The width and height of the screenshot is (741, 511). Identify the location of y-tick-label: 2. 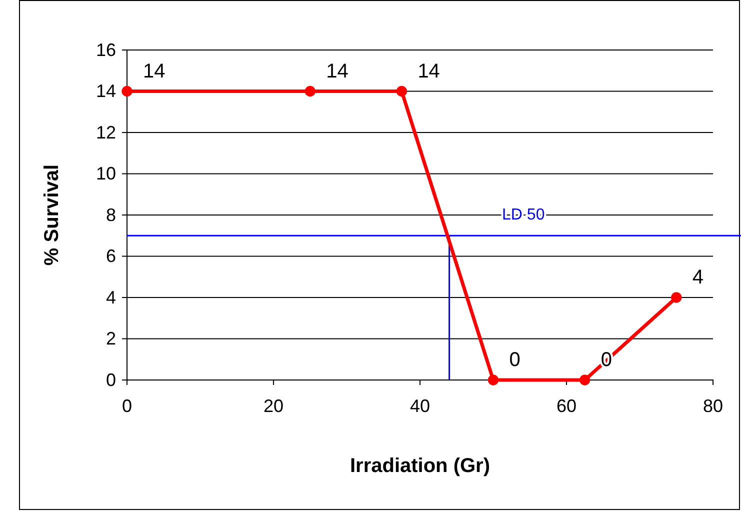
(111, 338).